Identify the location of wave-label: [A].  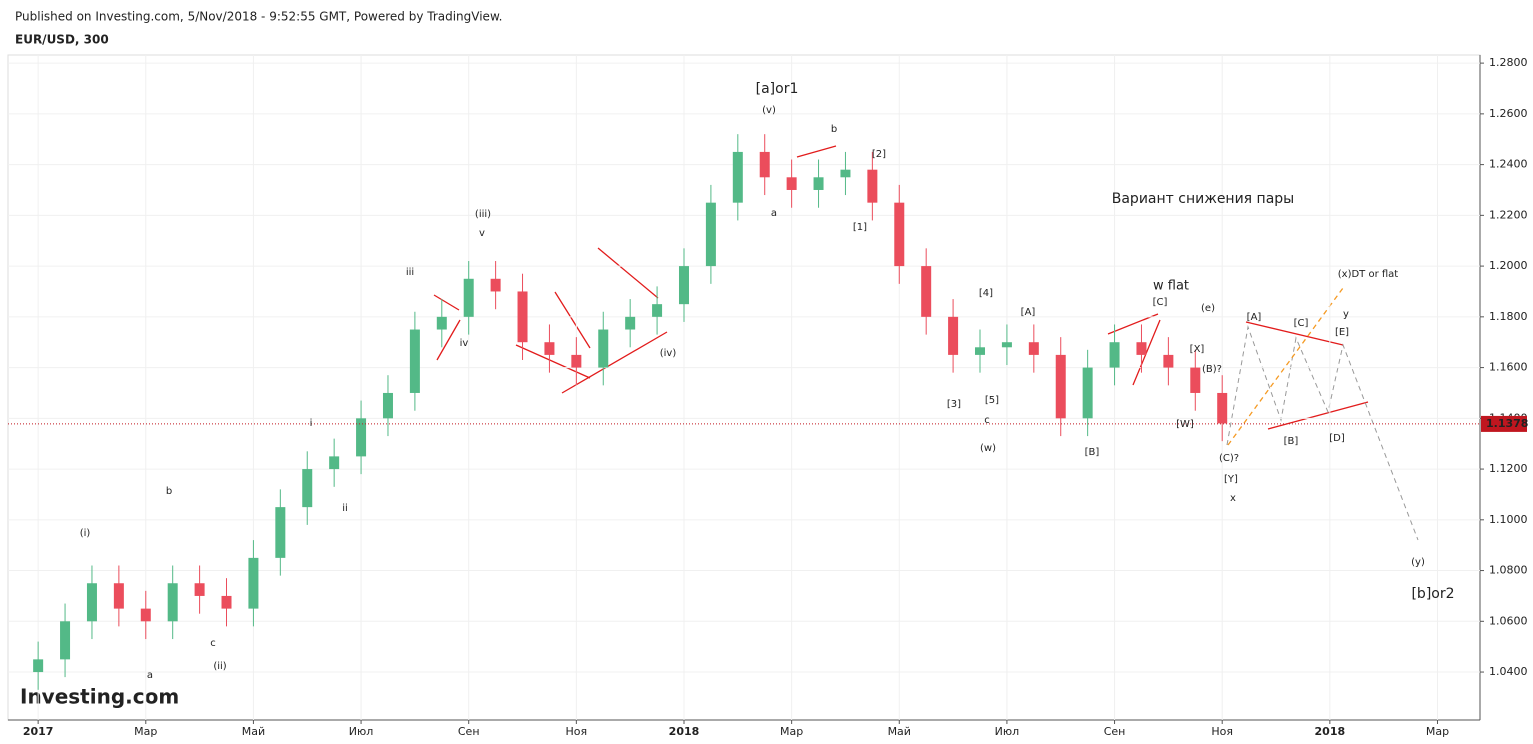
(1254, 317).